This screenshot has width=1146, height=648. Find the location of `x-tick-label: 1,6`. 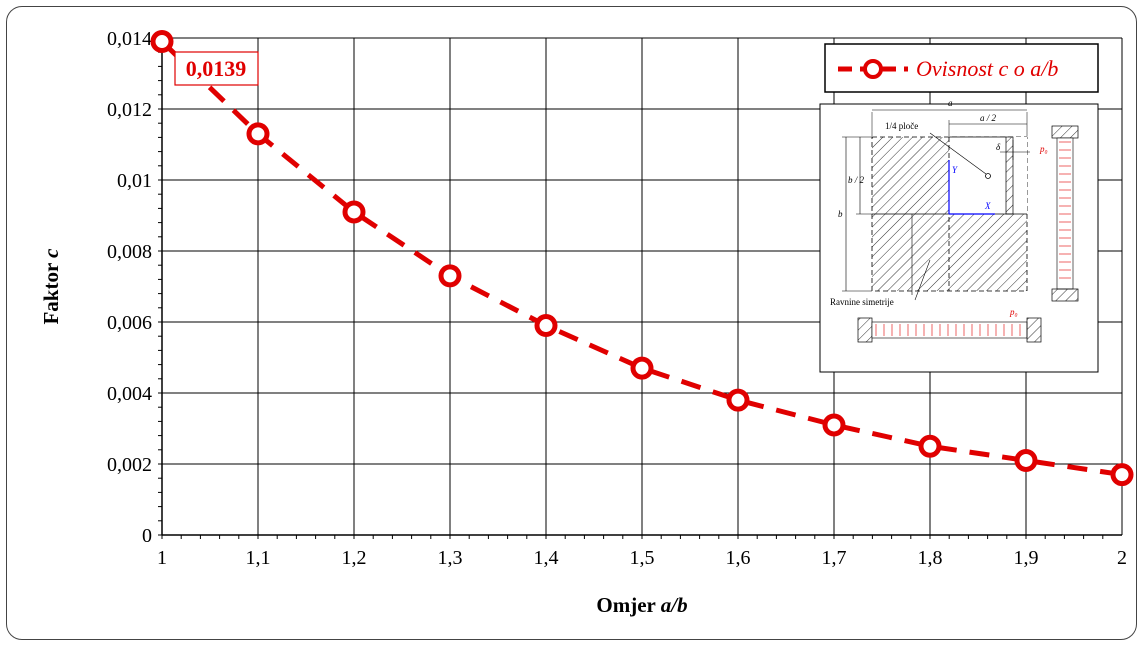

x-tick-label: 1,6 is located at coordinates (738, 558).